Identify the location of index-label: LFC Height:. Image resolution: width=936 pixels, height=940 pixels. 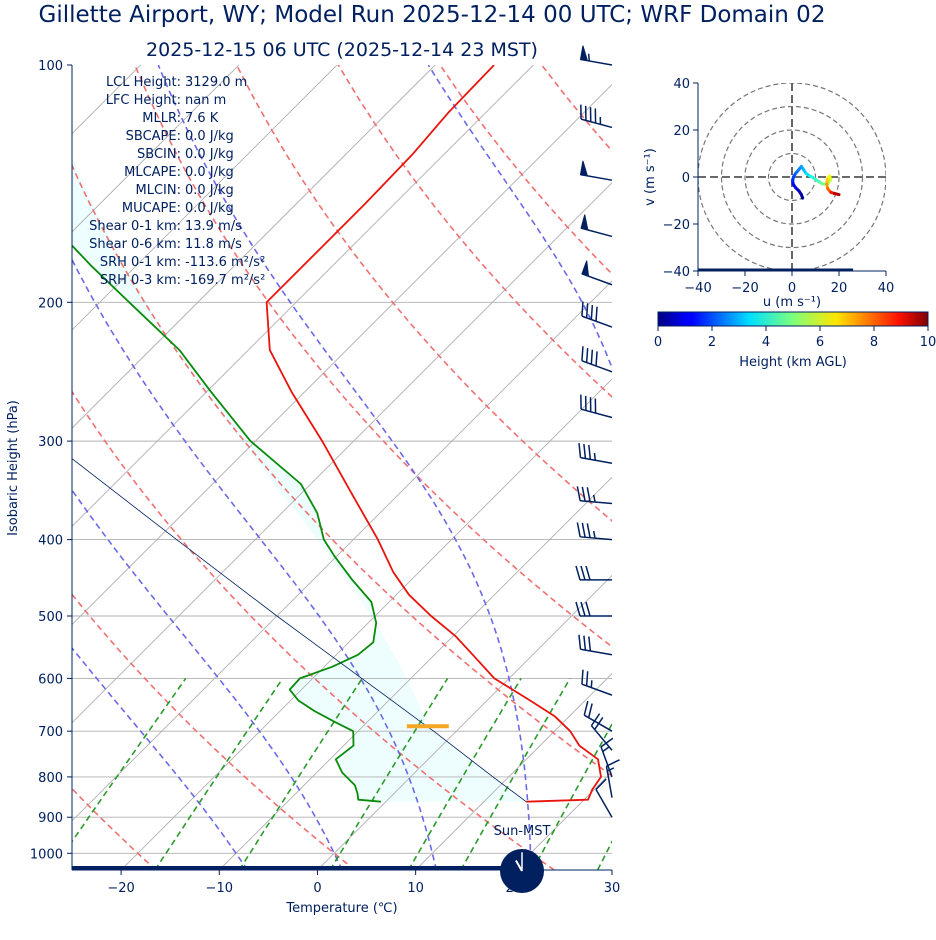
(143, 100).